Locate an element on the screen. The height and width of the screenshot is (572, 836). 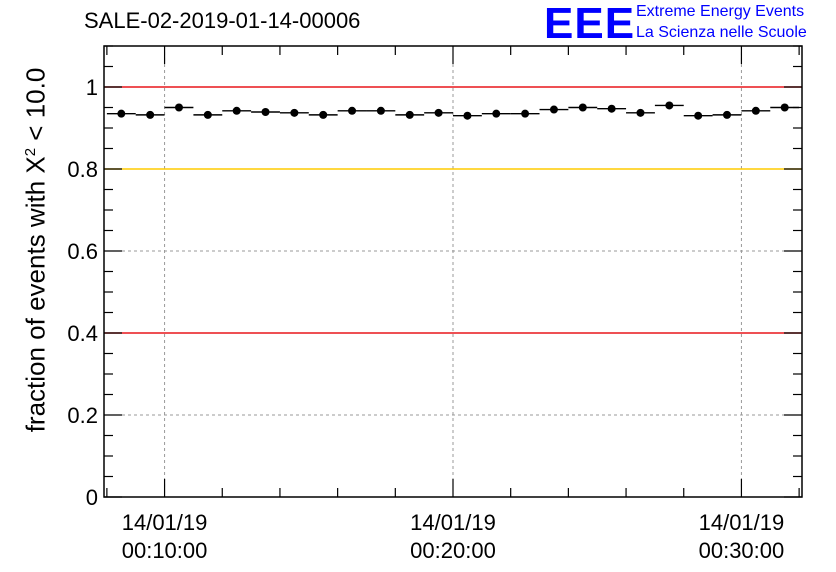
y-tick-label-1: 0.2 is located at coordinates (82, 415).